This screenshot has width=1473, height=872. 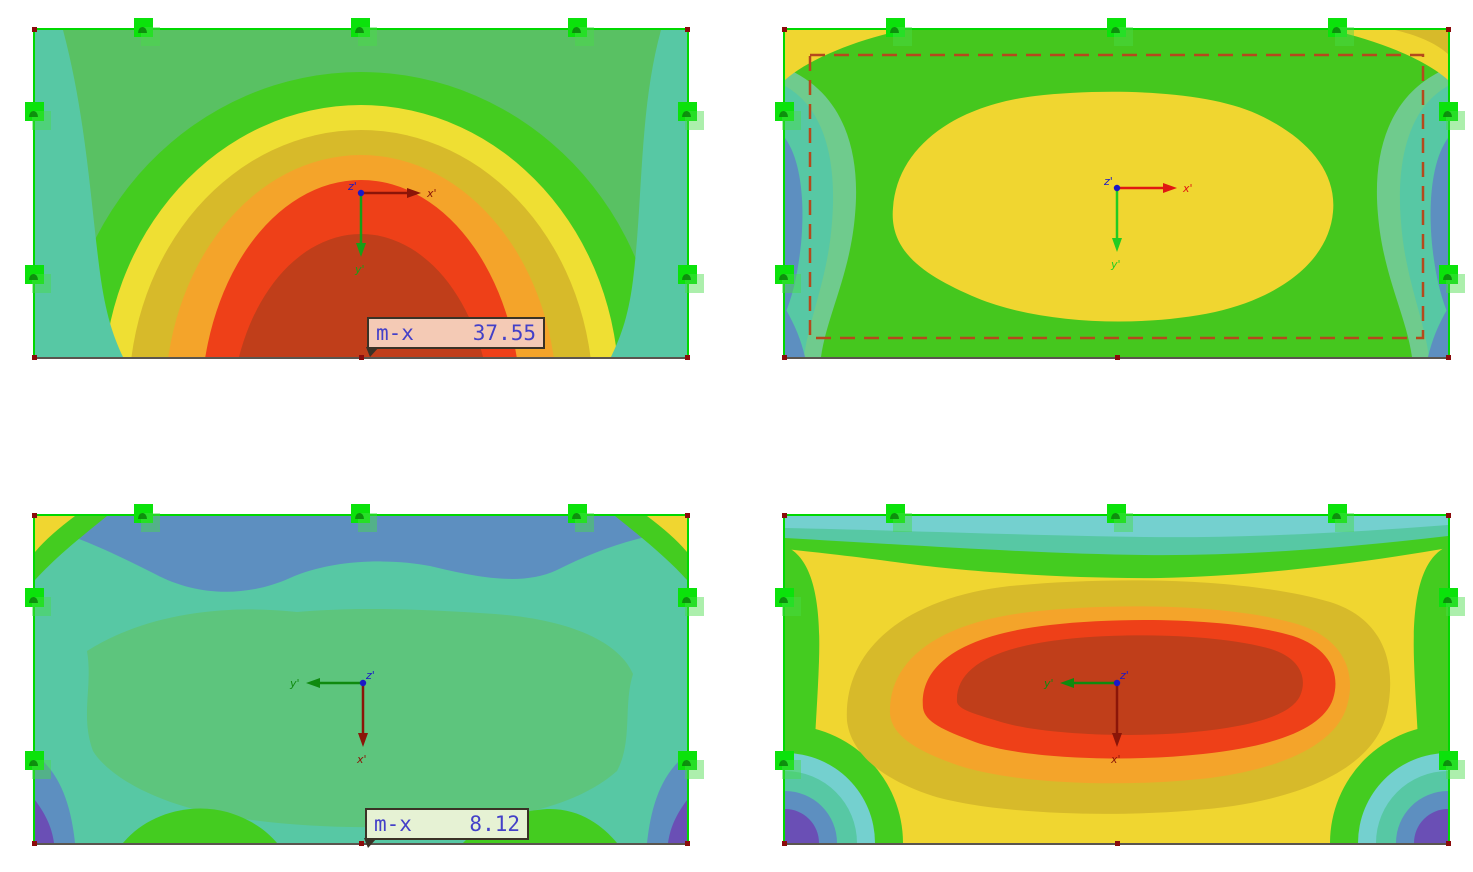 I want to click on contour-band-yellow-center, so click(x=1113, y=206).